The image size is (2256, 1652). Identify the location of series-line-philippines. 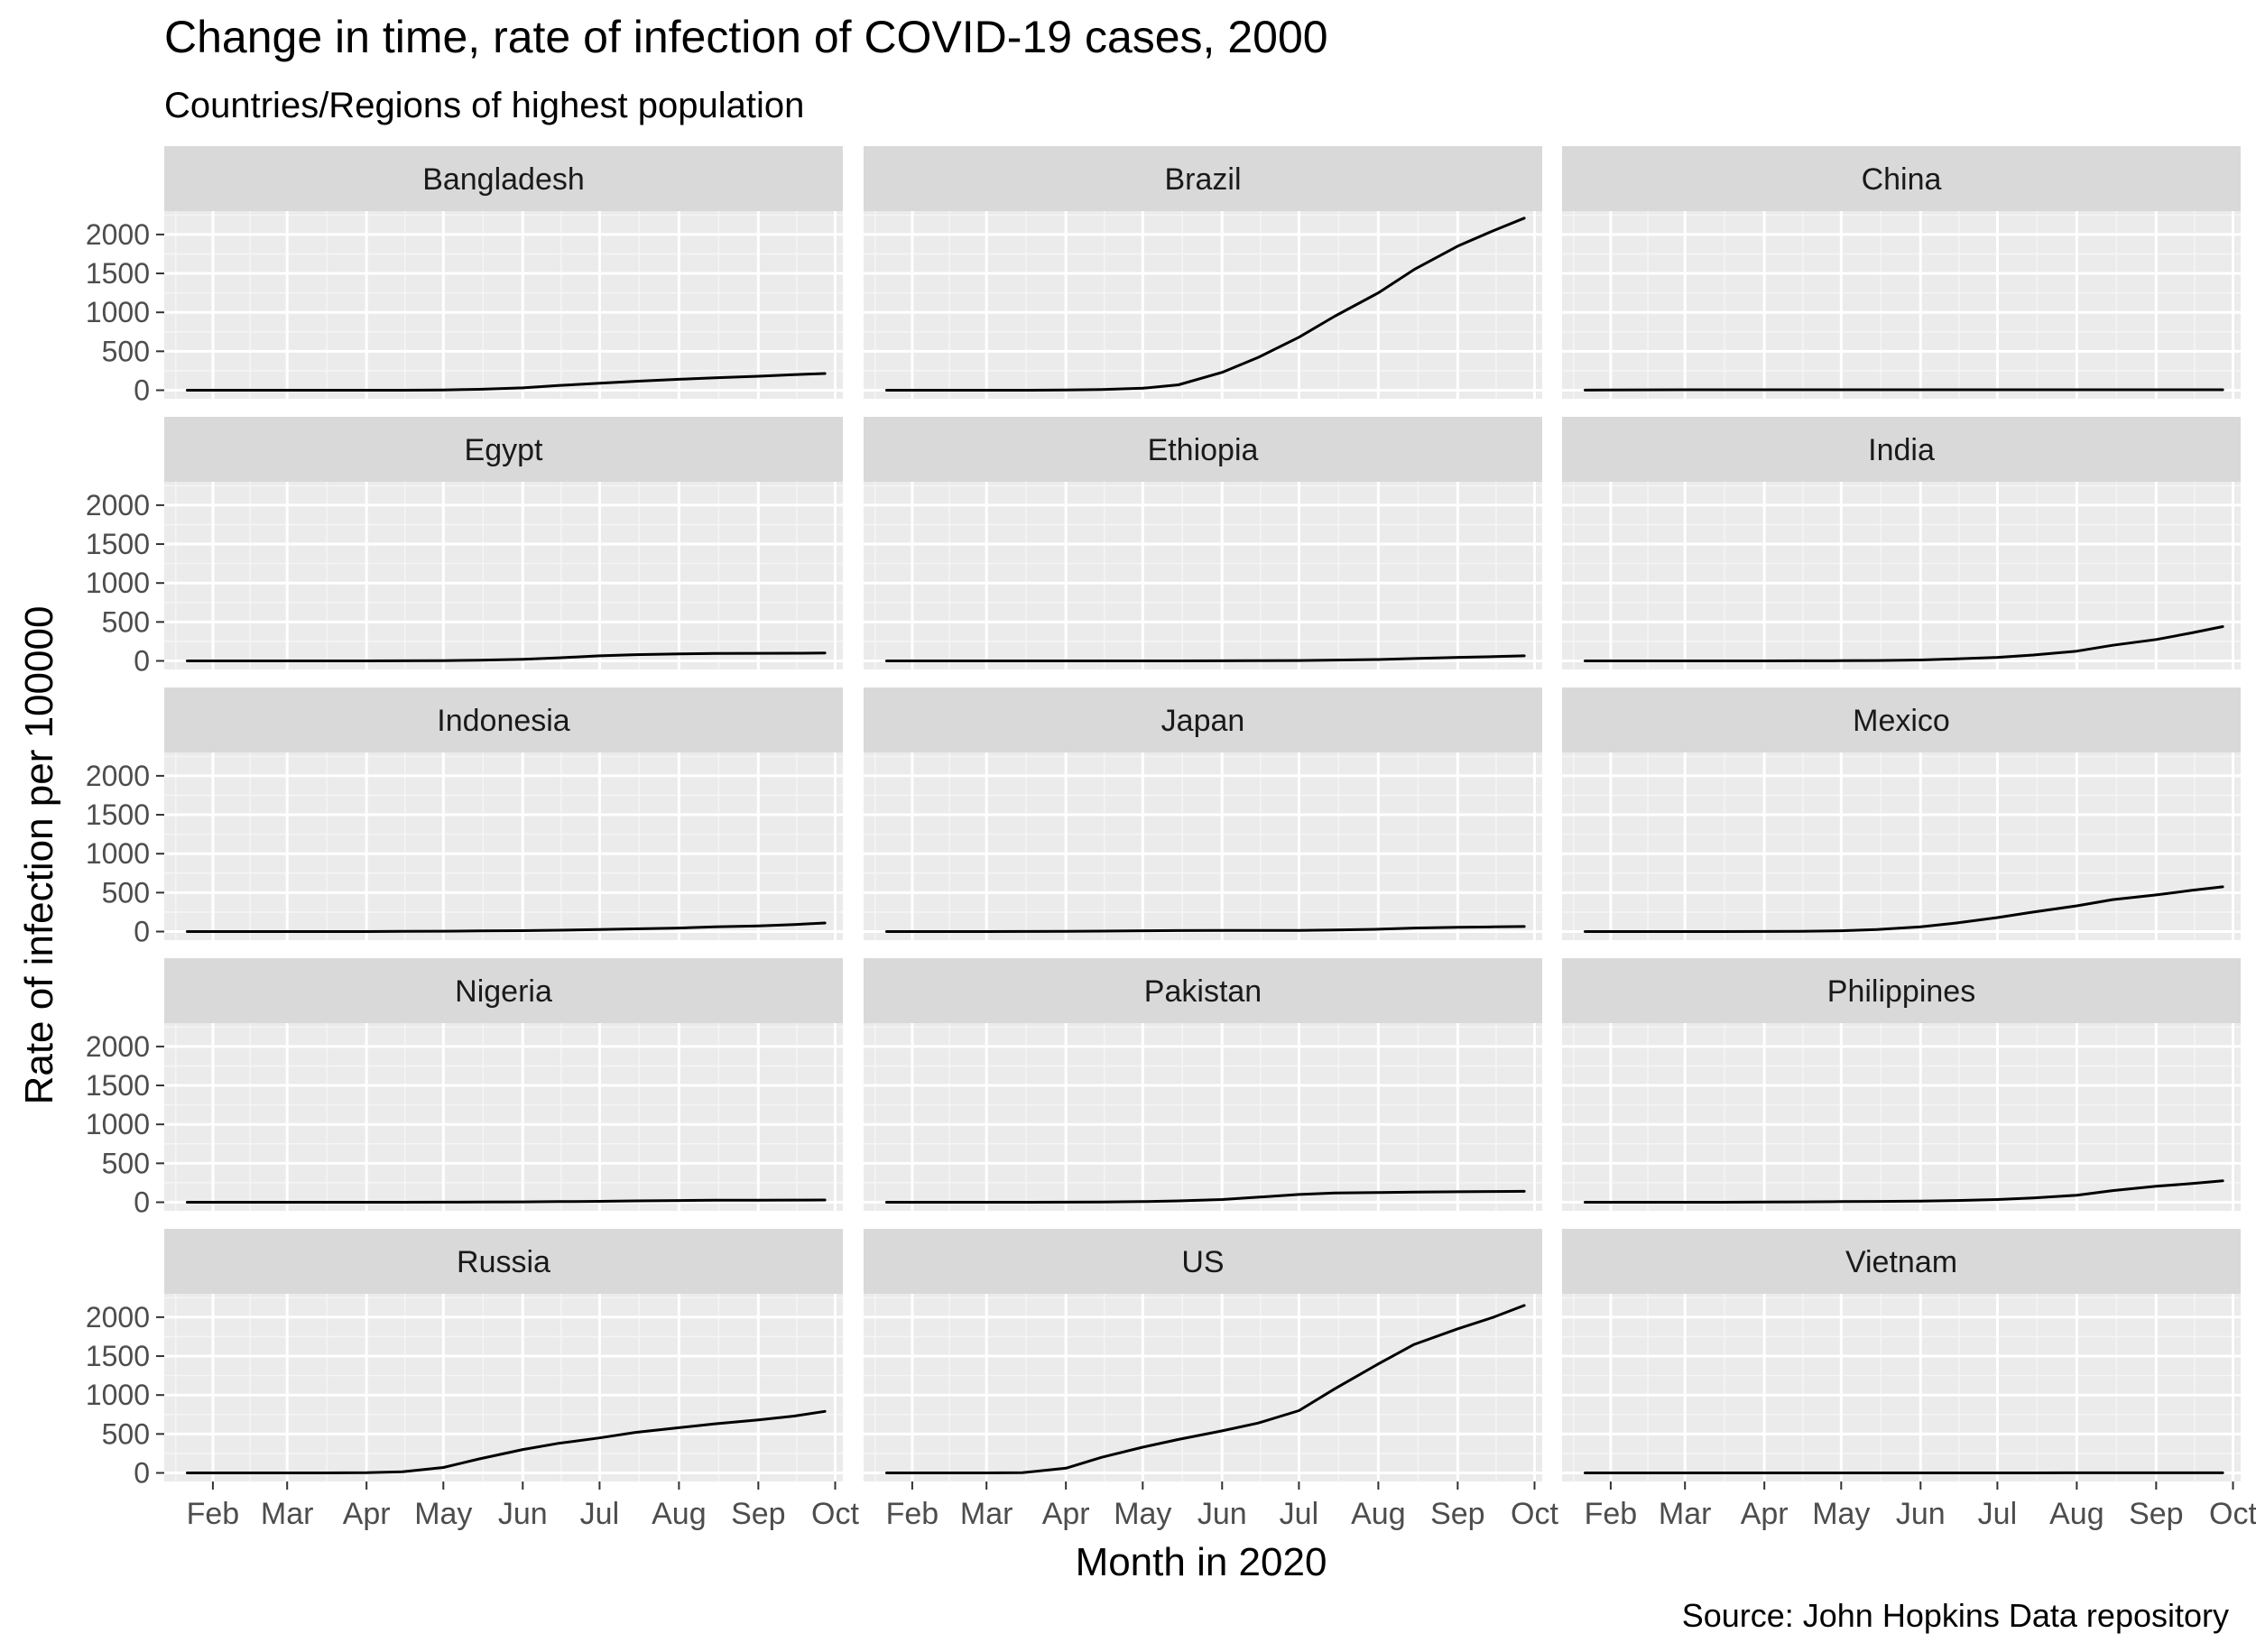
(1904, 1191).